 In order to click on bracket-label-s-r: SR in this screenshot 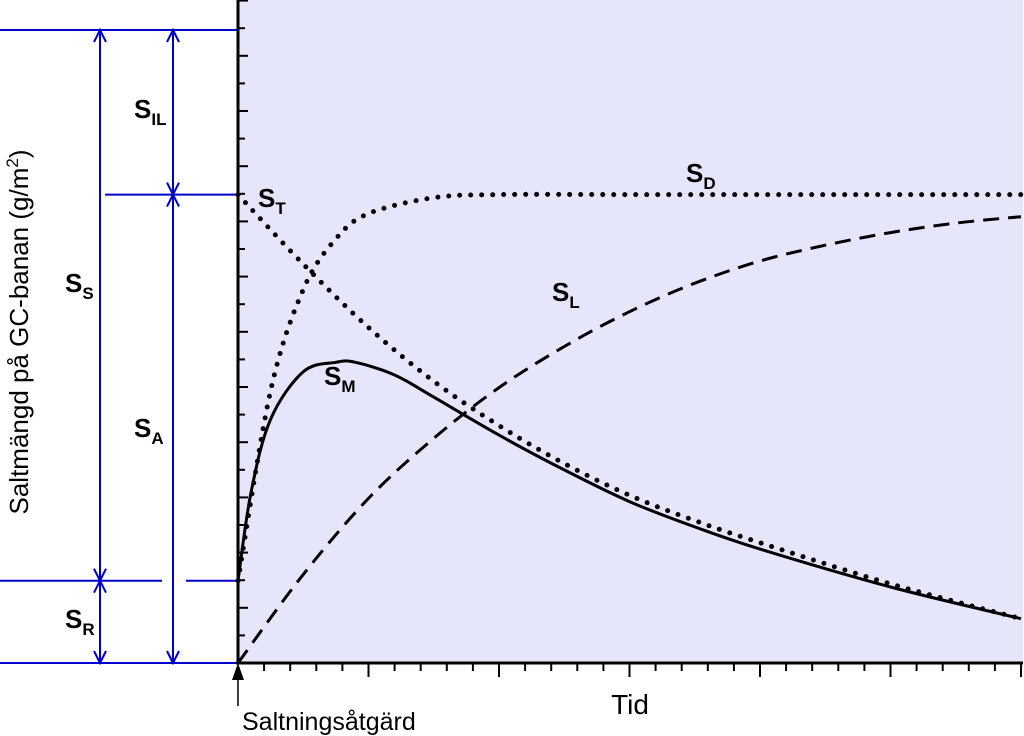, I will do `click(80, 621)`.